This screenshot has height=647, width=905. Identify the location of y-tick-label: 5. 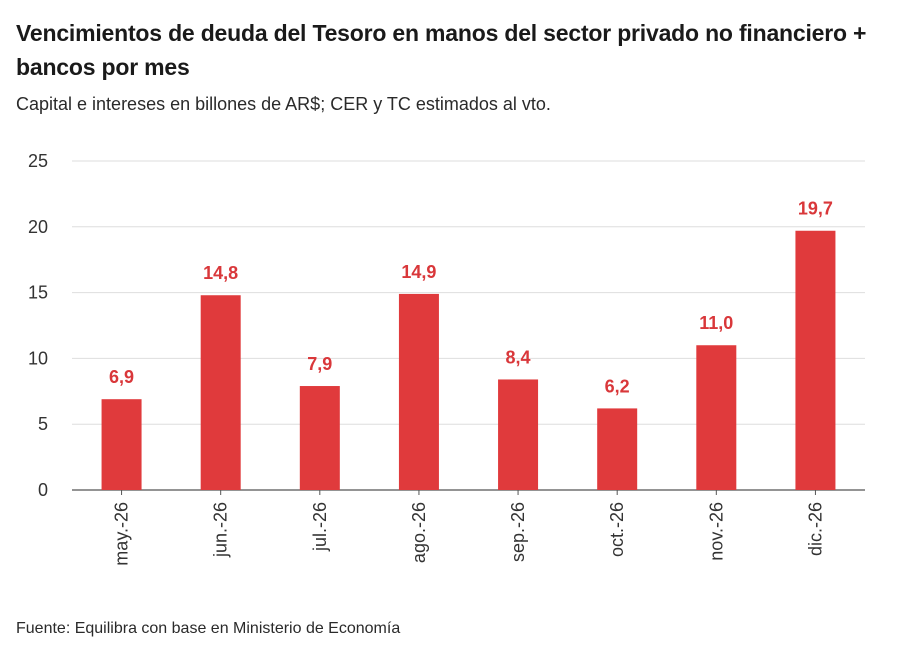
(43, 424).